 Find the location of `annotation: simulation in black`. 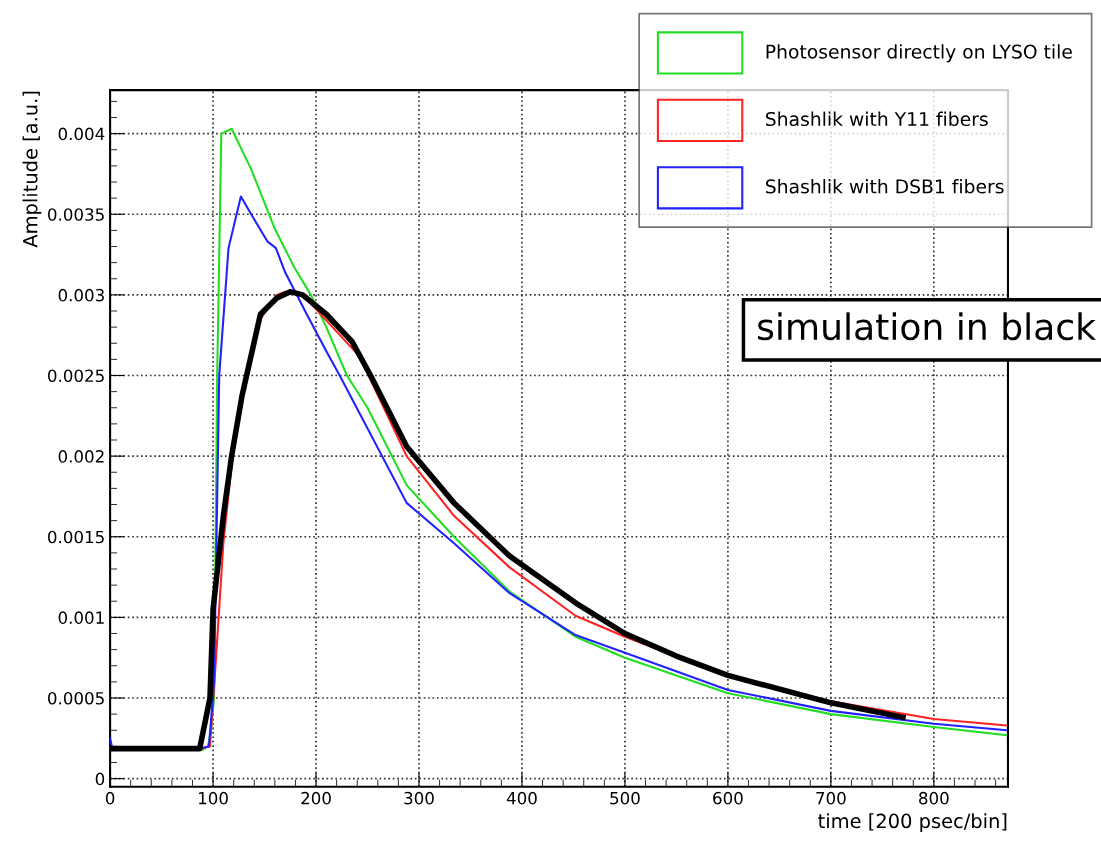

annotation: simulation in black is located at coordinates (927, 326).